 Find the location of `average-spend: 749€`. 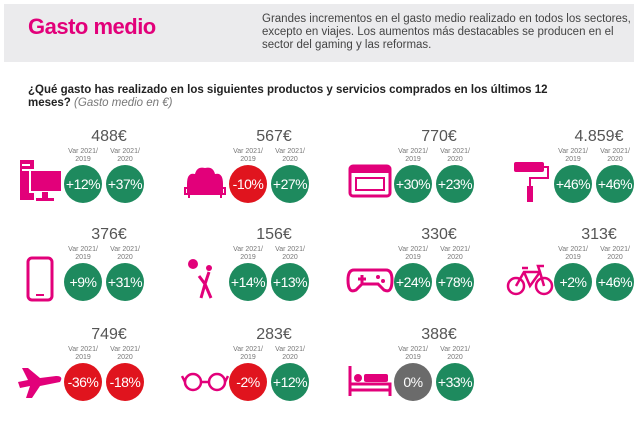

average-spend: 749€ is located at coordinates (109, 334).